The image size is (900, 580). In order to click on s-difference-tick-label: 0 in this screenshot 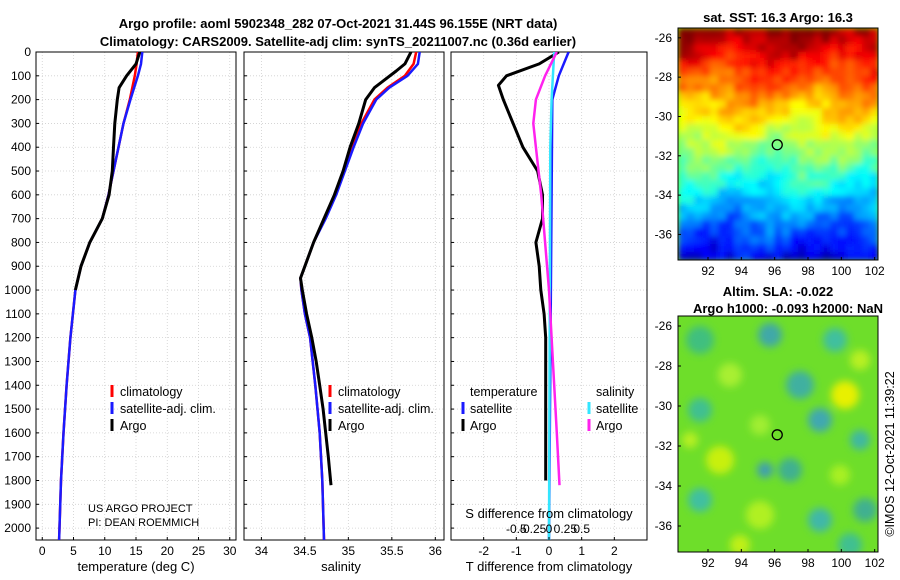, I will do `click(549, 529)`.